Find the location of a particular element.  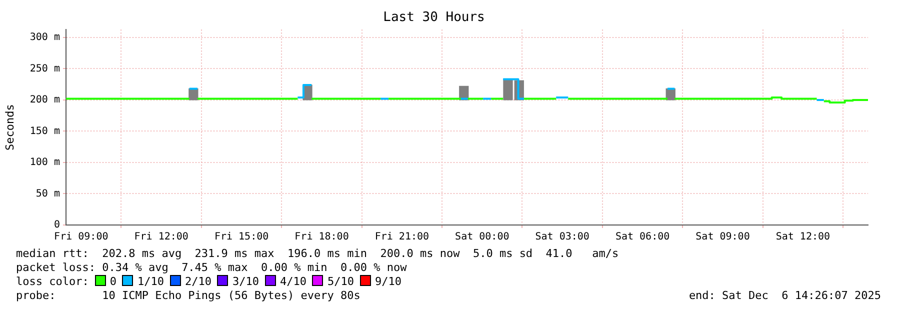

x-tick-label: Sat 06:00 is located at coordinates (642, 237).